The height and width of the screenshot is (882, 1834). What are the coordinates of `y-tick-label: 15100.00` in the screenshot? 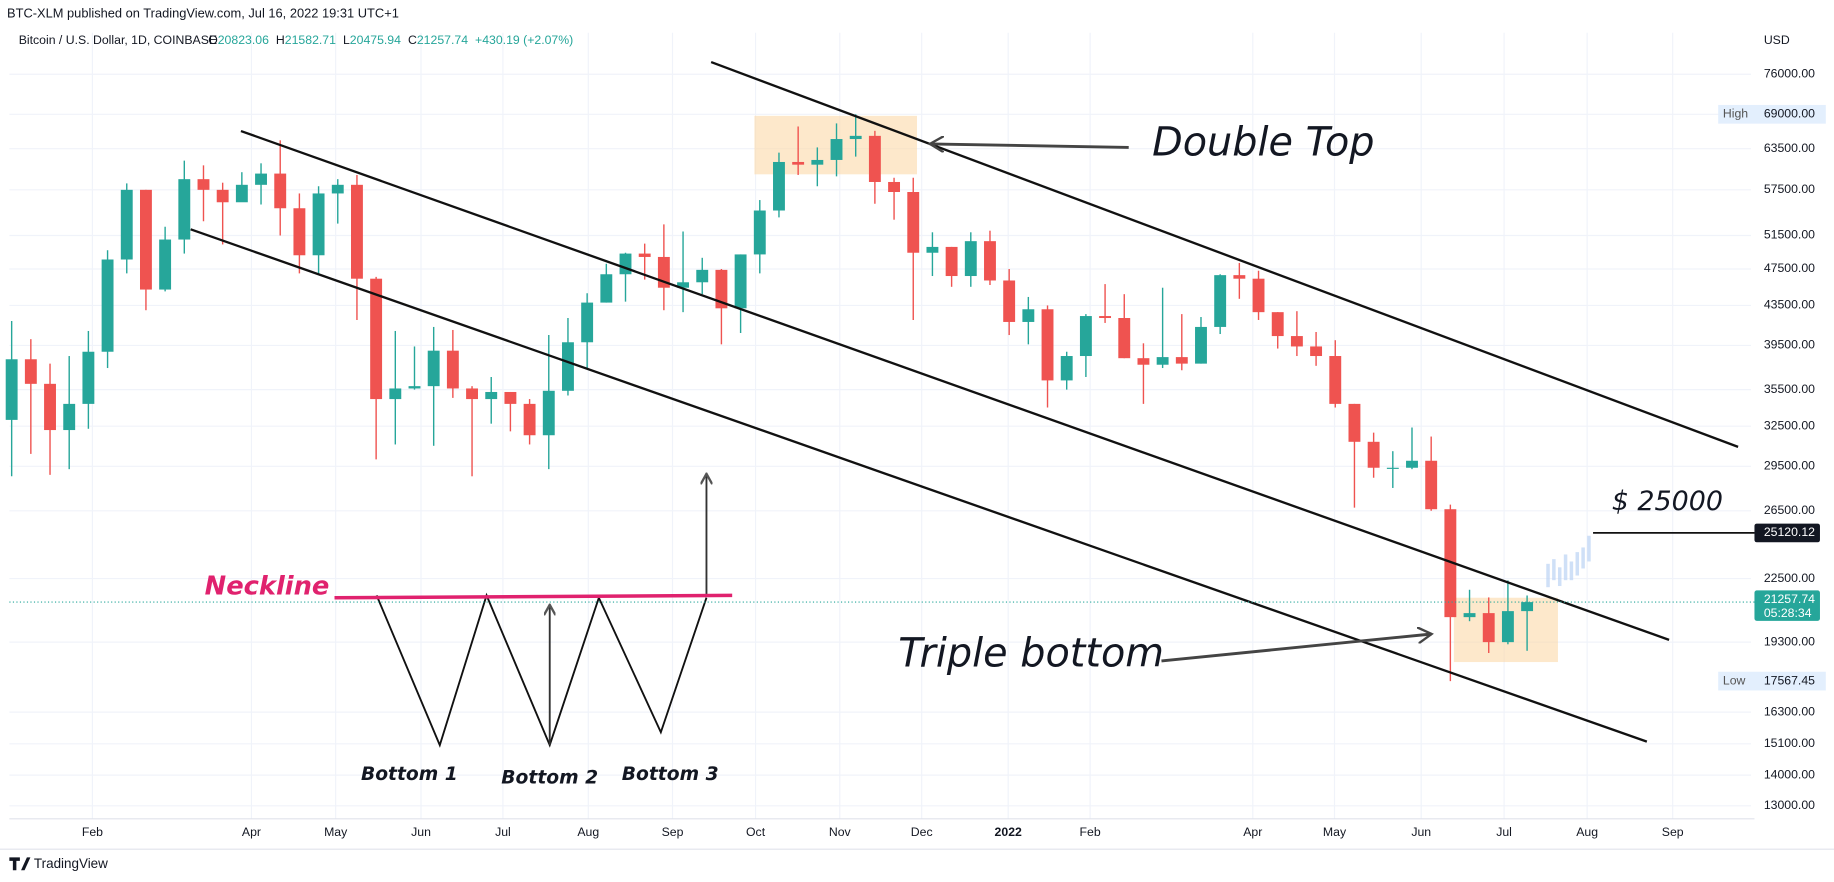 It's located at (1789, 743).